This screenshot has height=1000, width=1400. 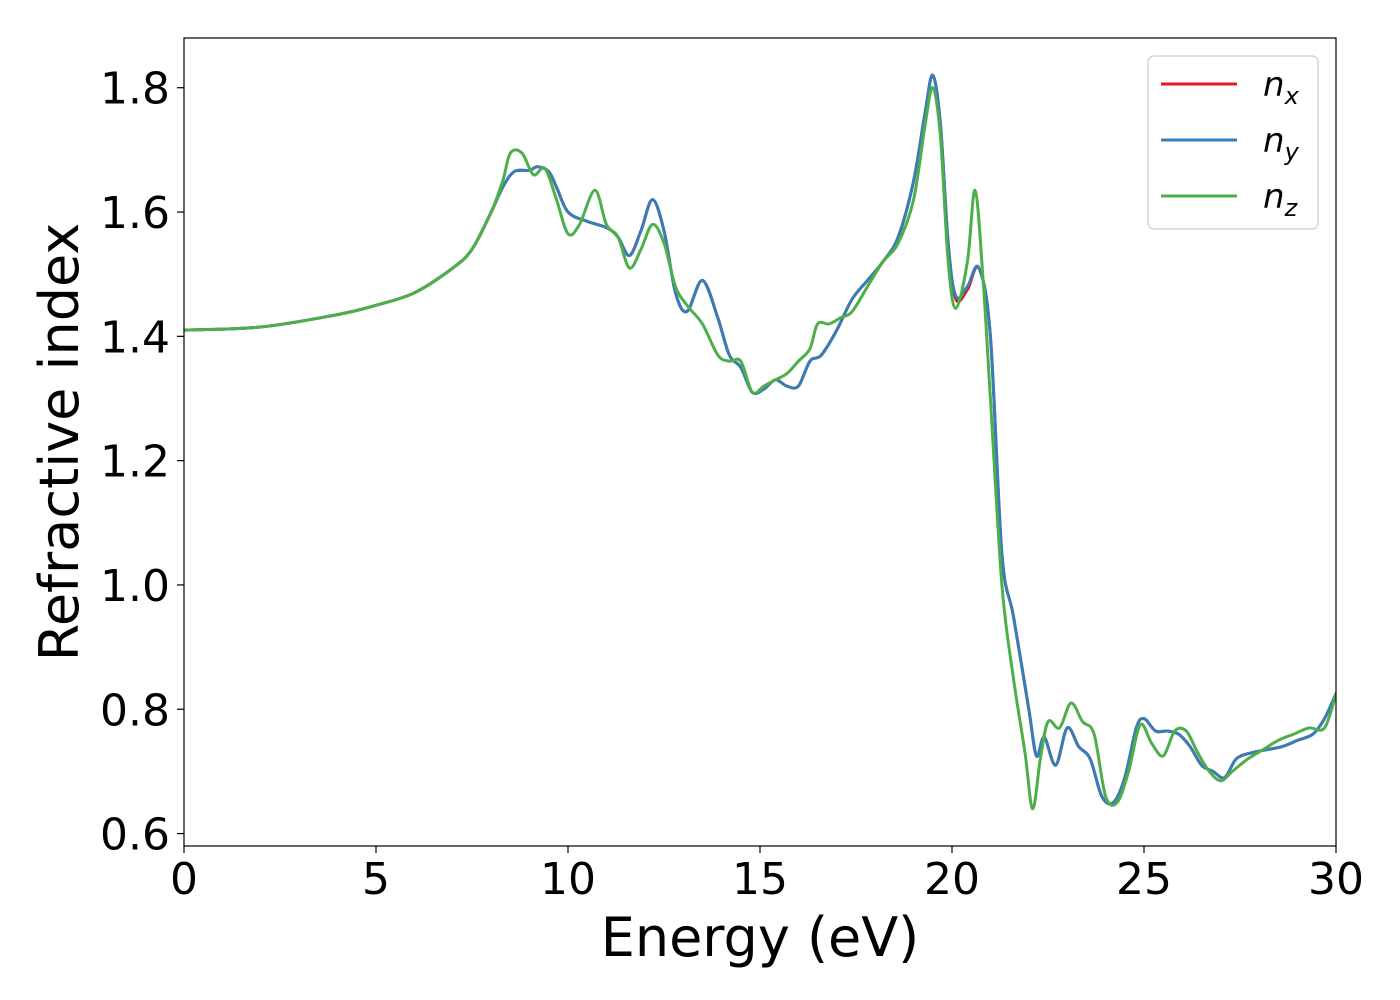 I want to click on y-tick-label: 1.8, so click(x=135, y=89).